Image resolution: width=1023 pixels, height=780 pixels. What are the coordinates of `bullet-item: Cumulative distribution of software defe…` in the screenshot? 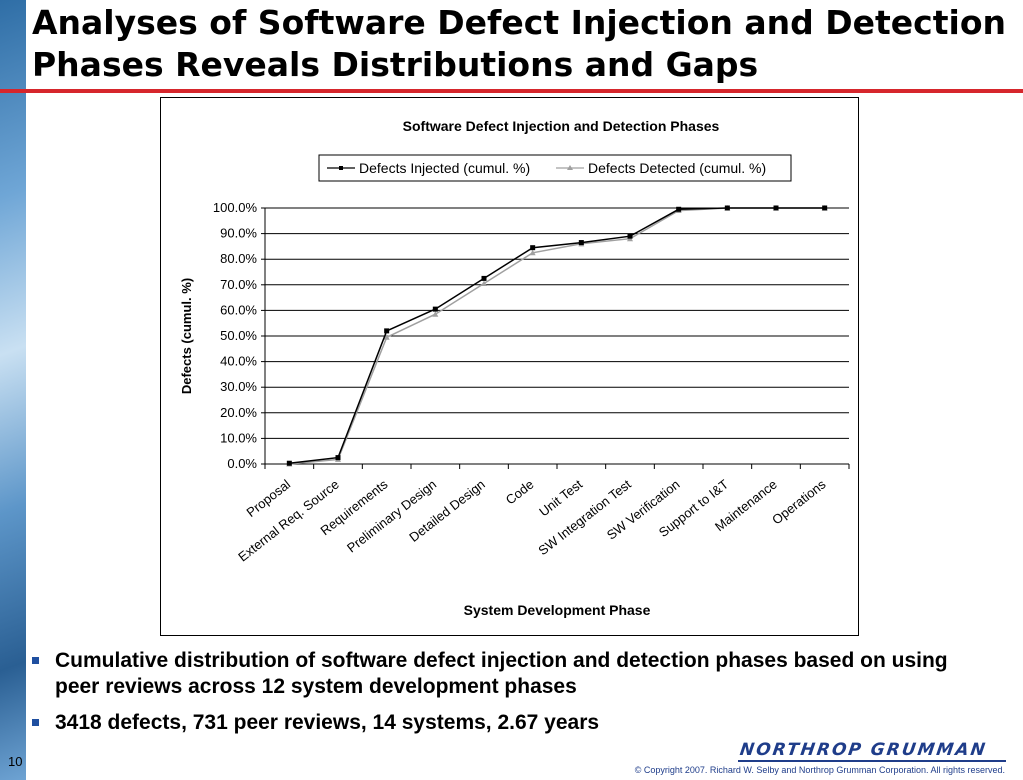 It's located at (510, 674).